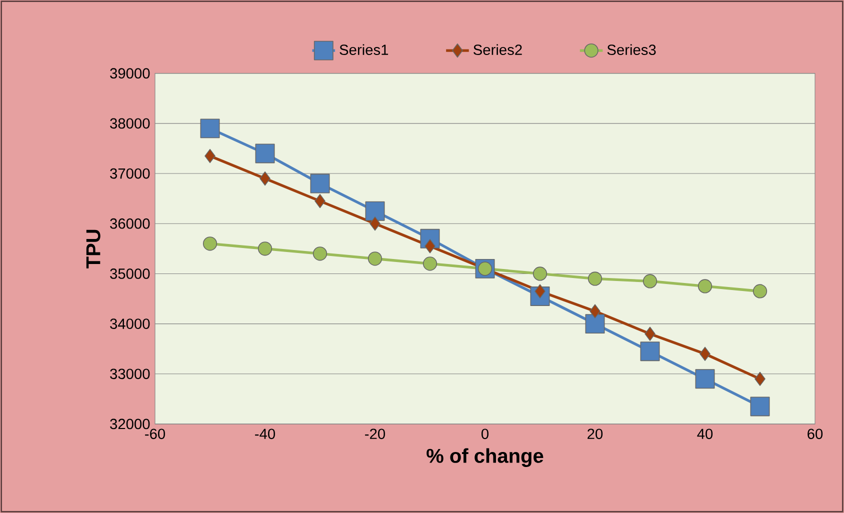 The width and height of the screenshot is (844, 513). Describe the element at coordinates (130, 223) in the screenshot. I see `y-tick-label: 36000` at that location.